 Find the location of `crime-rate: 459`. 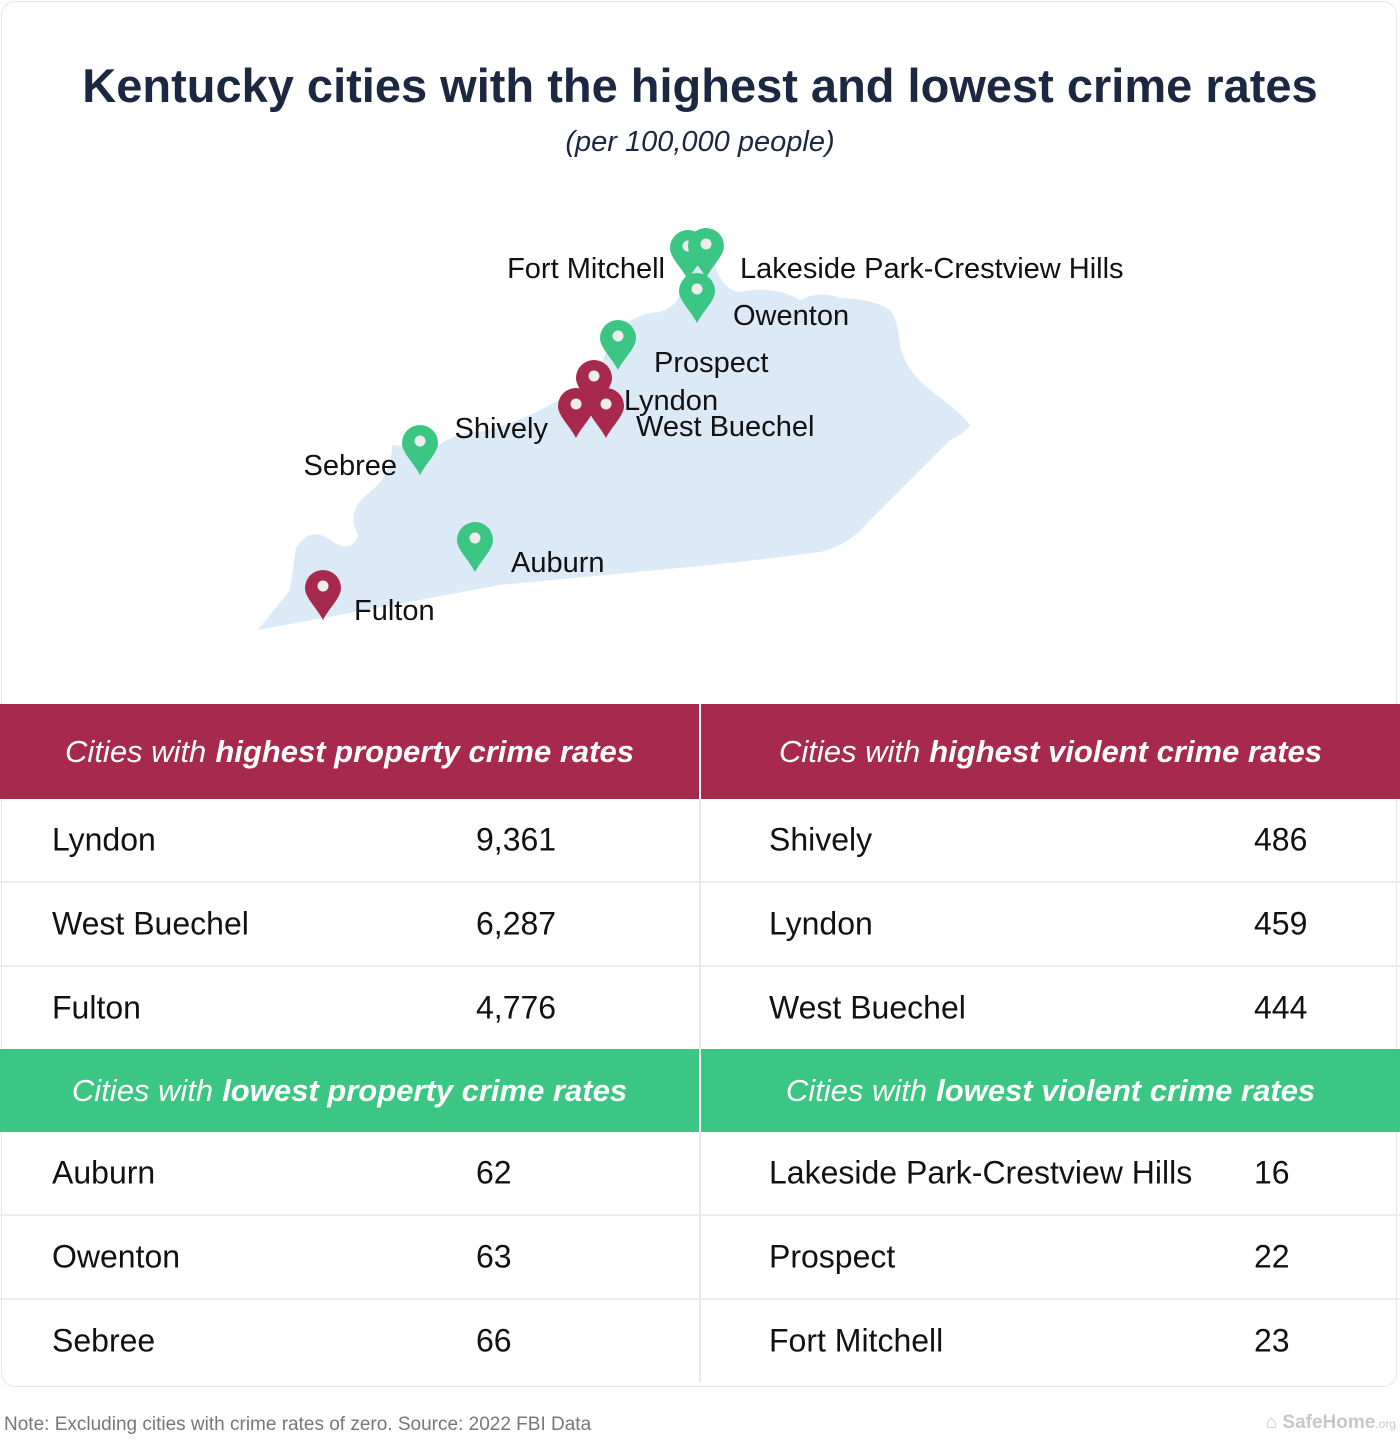

crime-rate: 459 is located at coordinates (1281, 923).